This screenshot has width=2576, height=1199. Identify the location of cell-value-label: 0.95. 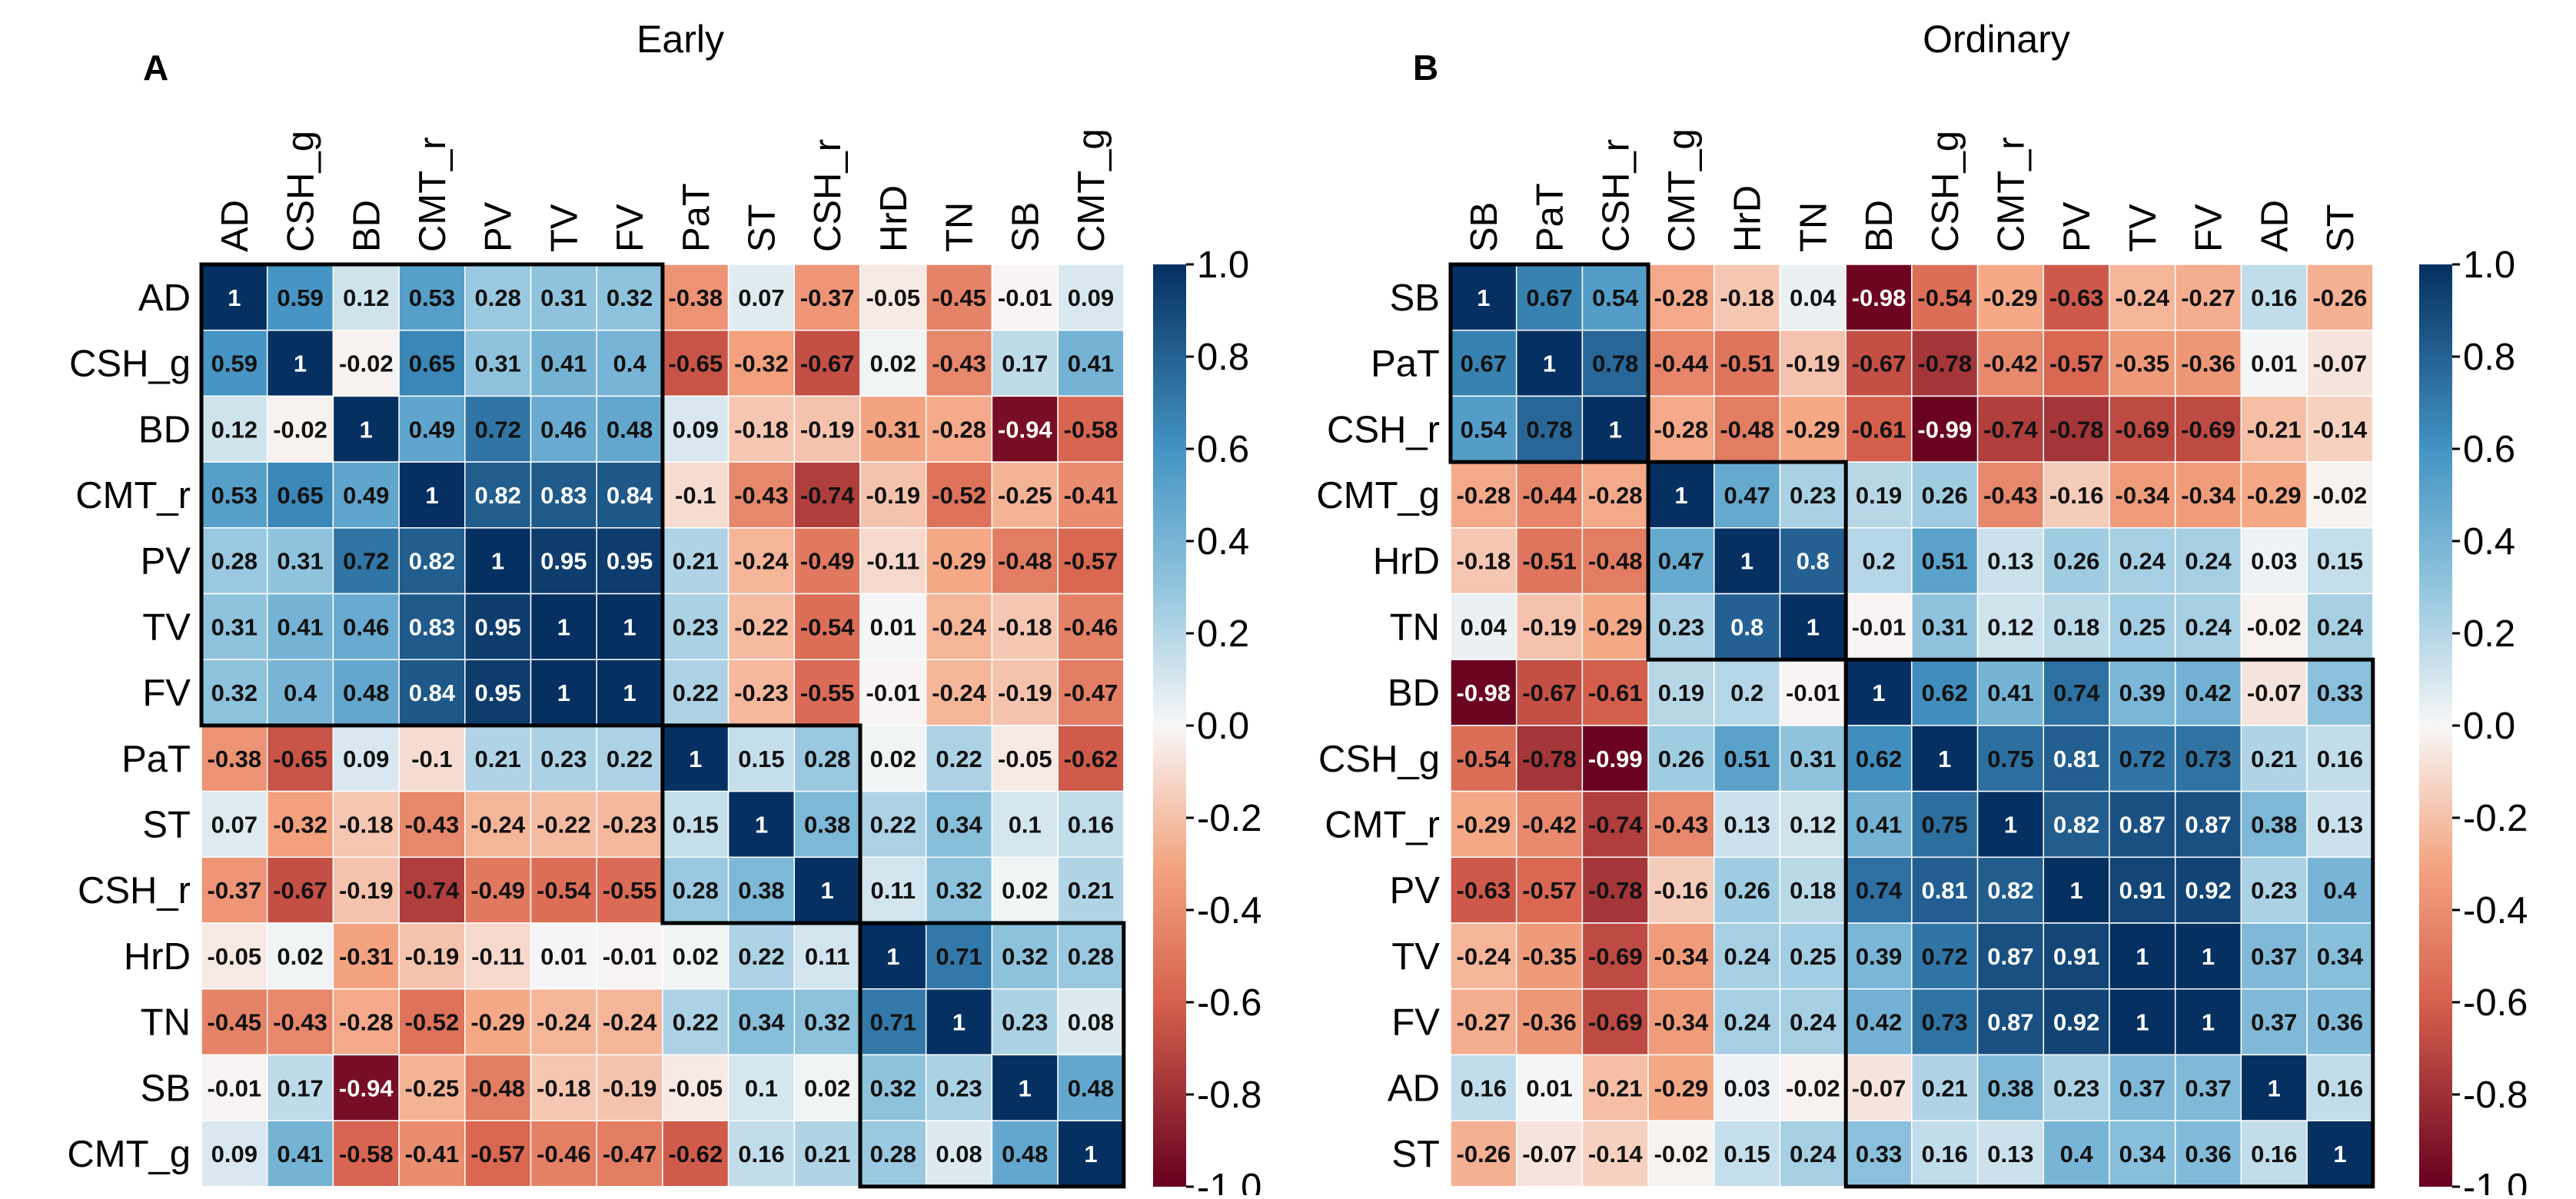
(563, 562).